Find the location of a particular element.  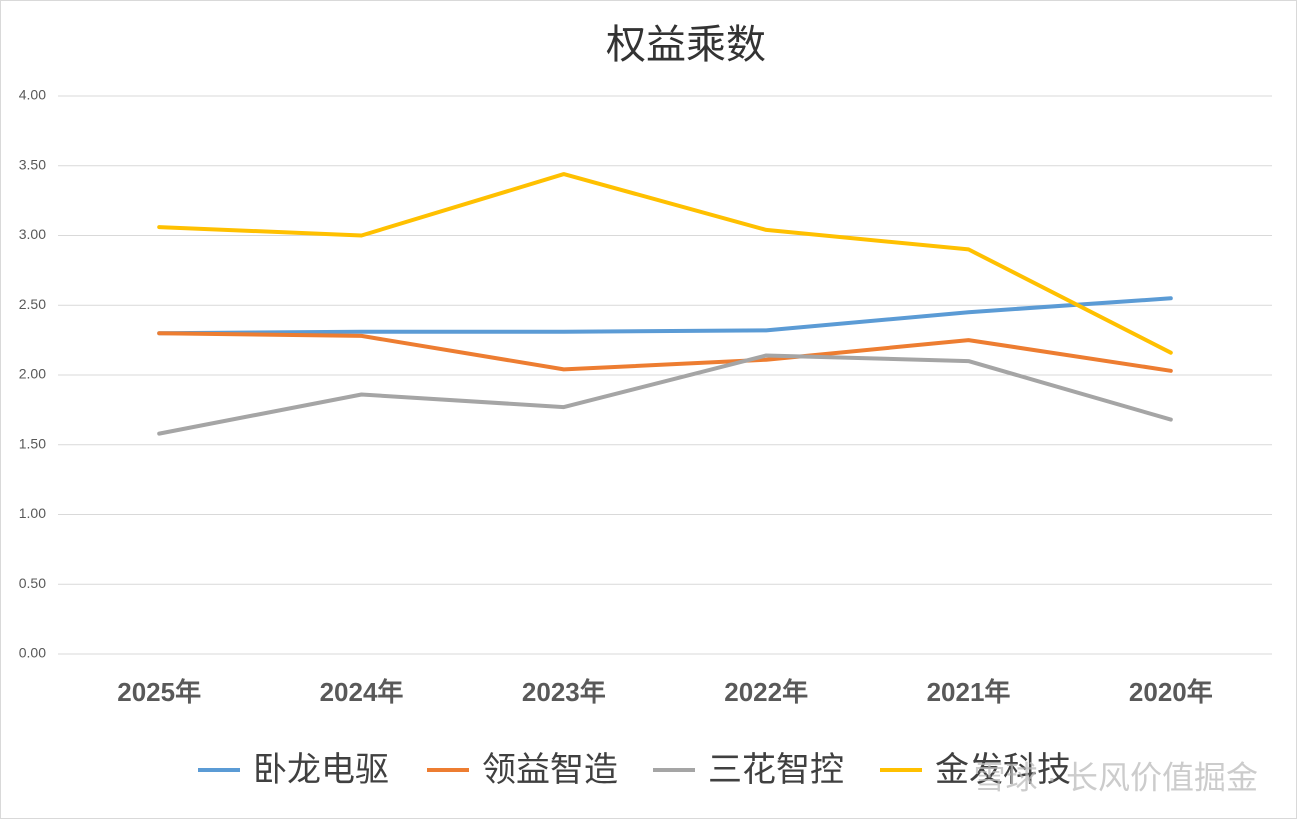

chart-title: 权益乘数 is located at coordinates (686, 45).